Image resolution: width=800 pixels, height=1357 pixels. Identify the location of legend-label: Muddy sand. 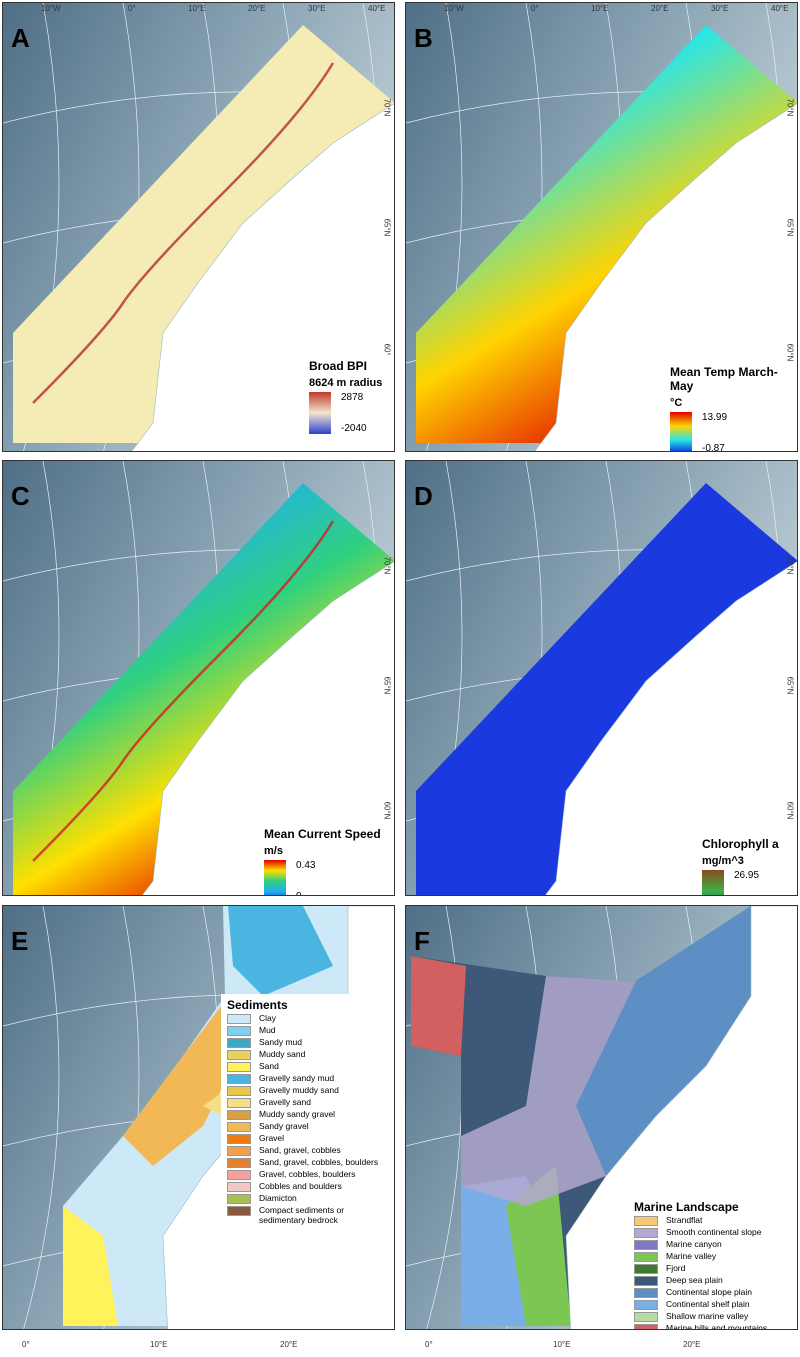
(282, 1054).